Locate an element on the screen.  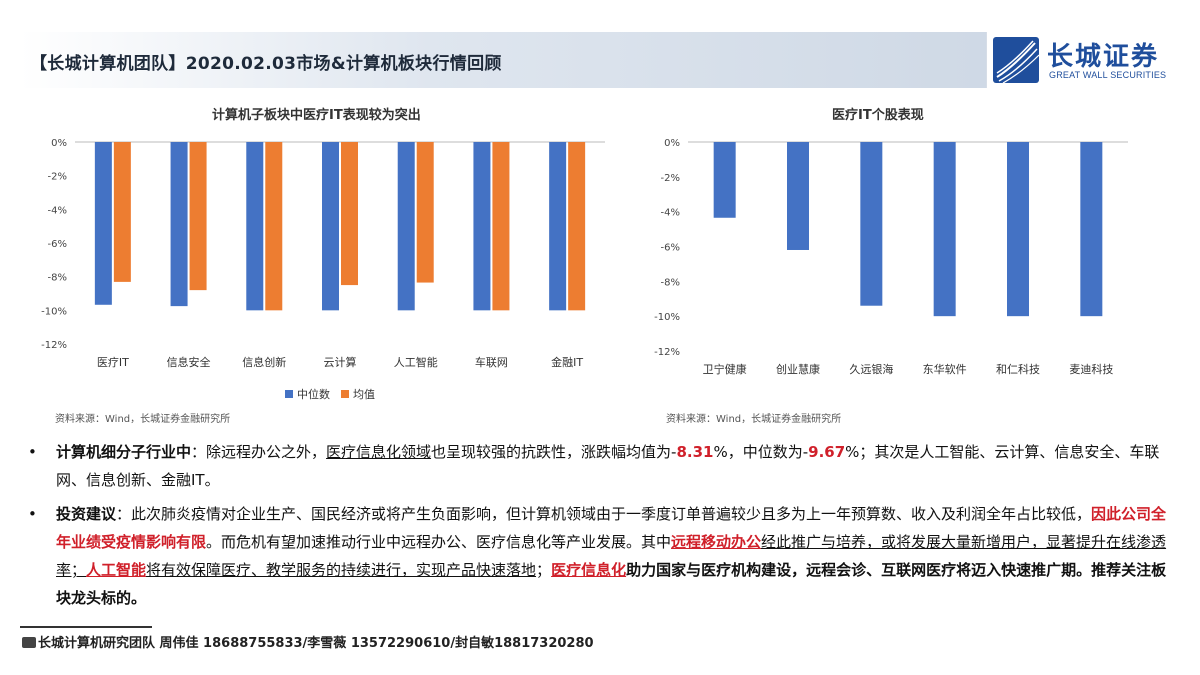
logo-chinese-text: 长城证券 is located at coordinates (1103, 57).